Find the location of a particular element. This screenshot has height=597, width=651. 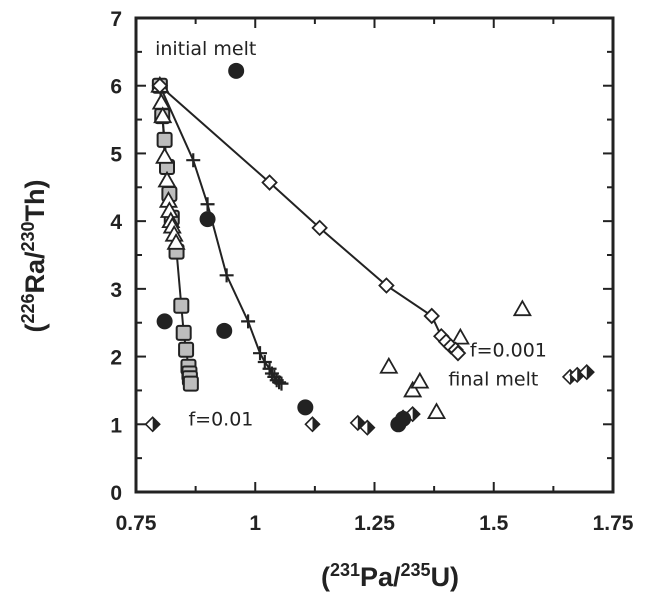

y-tick-label: 7 is located at coordinates (116, 19).